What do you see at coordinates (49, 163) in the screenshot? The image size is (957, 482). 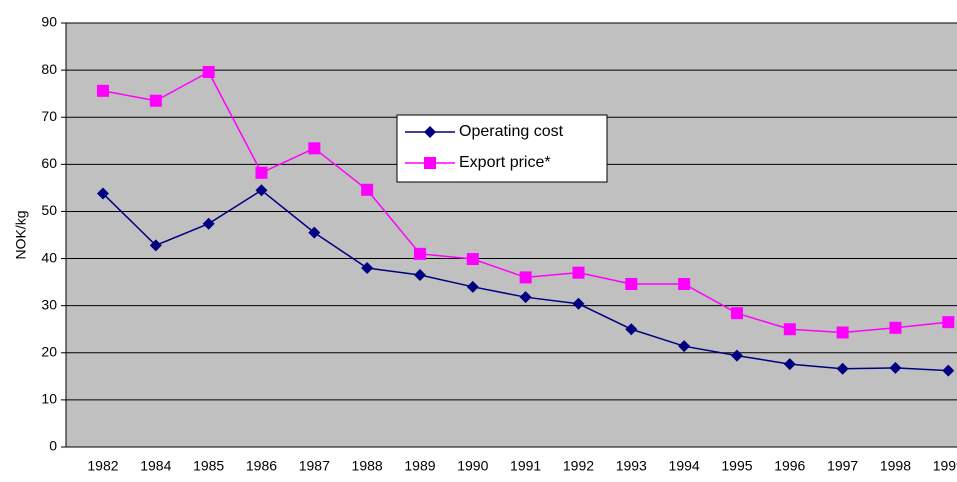 I see `y-tick-label: 60` at bounding box center [49, 163].